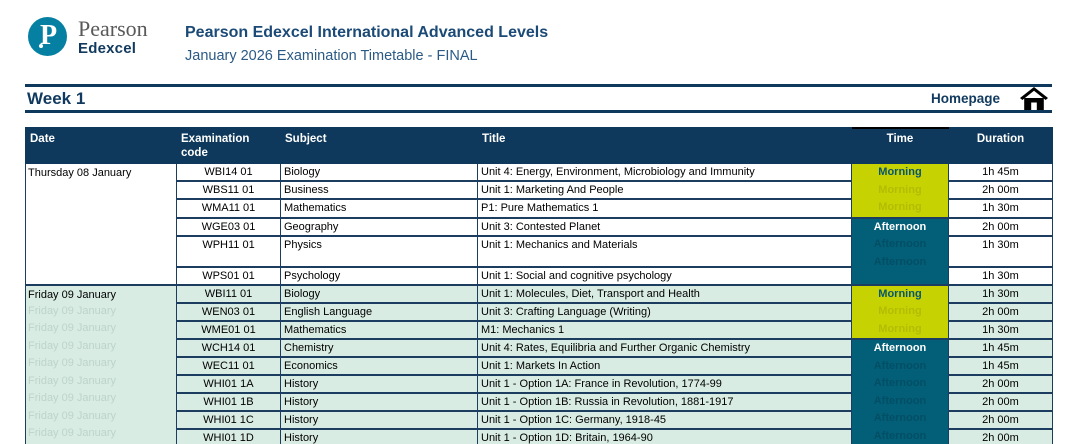  What do you see at coordinates (113, 28) in the screenshot?
I see `brand-name: Pearson` at bounding box center [113, 28].